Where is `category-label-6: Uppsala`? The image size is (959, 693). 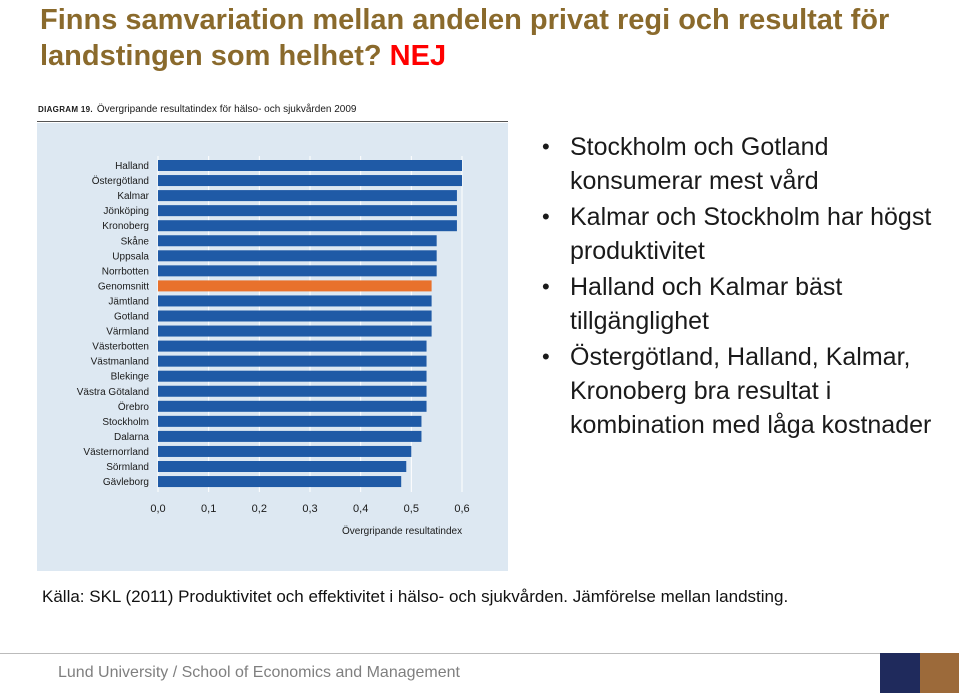
category-label-6: Uppsala is located at coordinates (130, 256).